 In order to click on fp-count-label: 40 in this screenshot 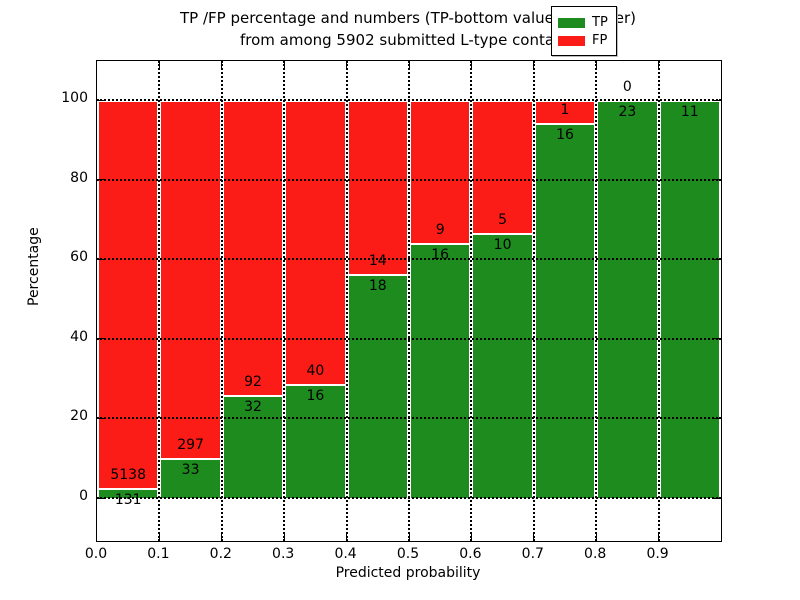, I will do `click(315, 371)`.